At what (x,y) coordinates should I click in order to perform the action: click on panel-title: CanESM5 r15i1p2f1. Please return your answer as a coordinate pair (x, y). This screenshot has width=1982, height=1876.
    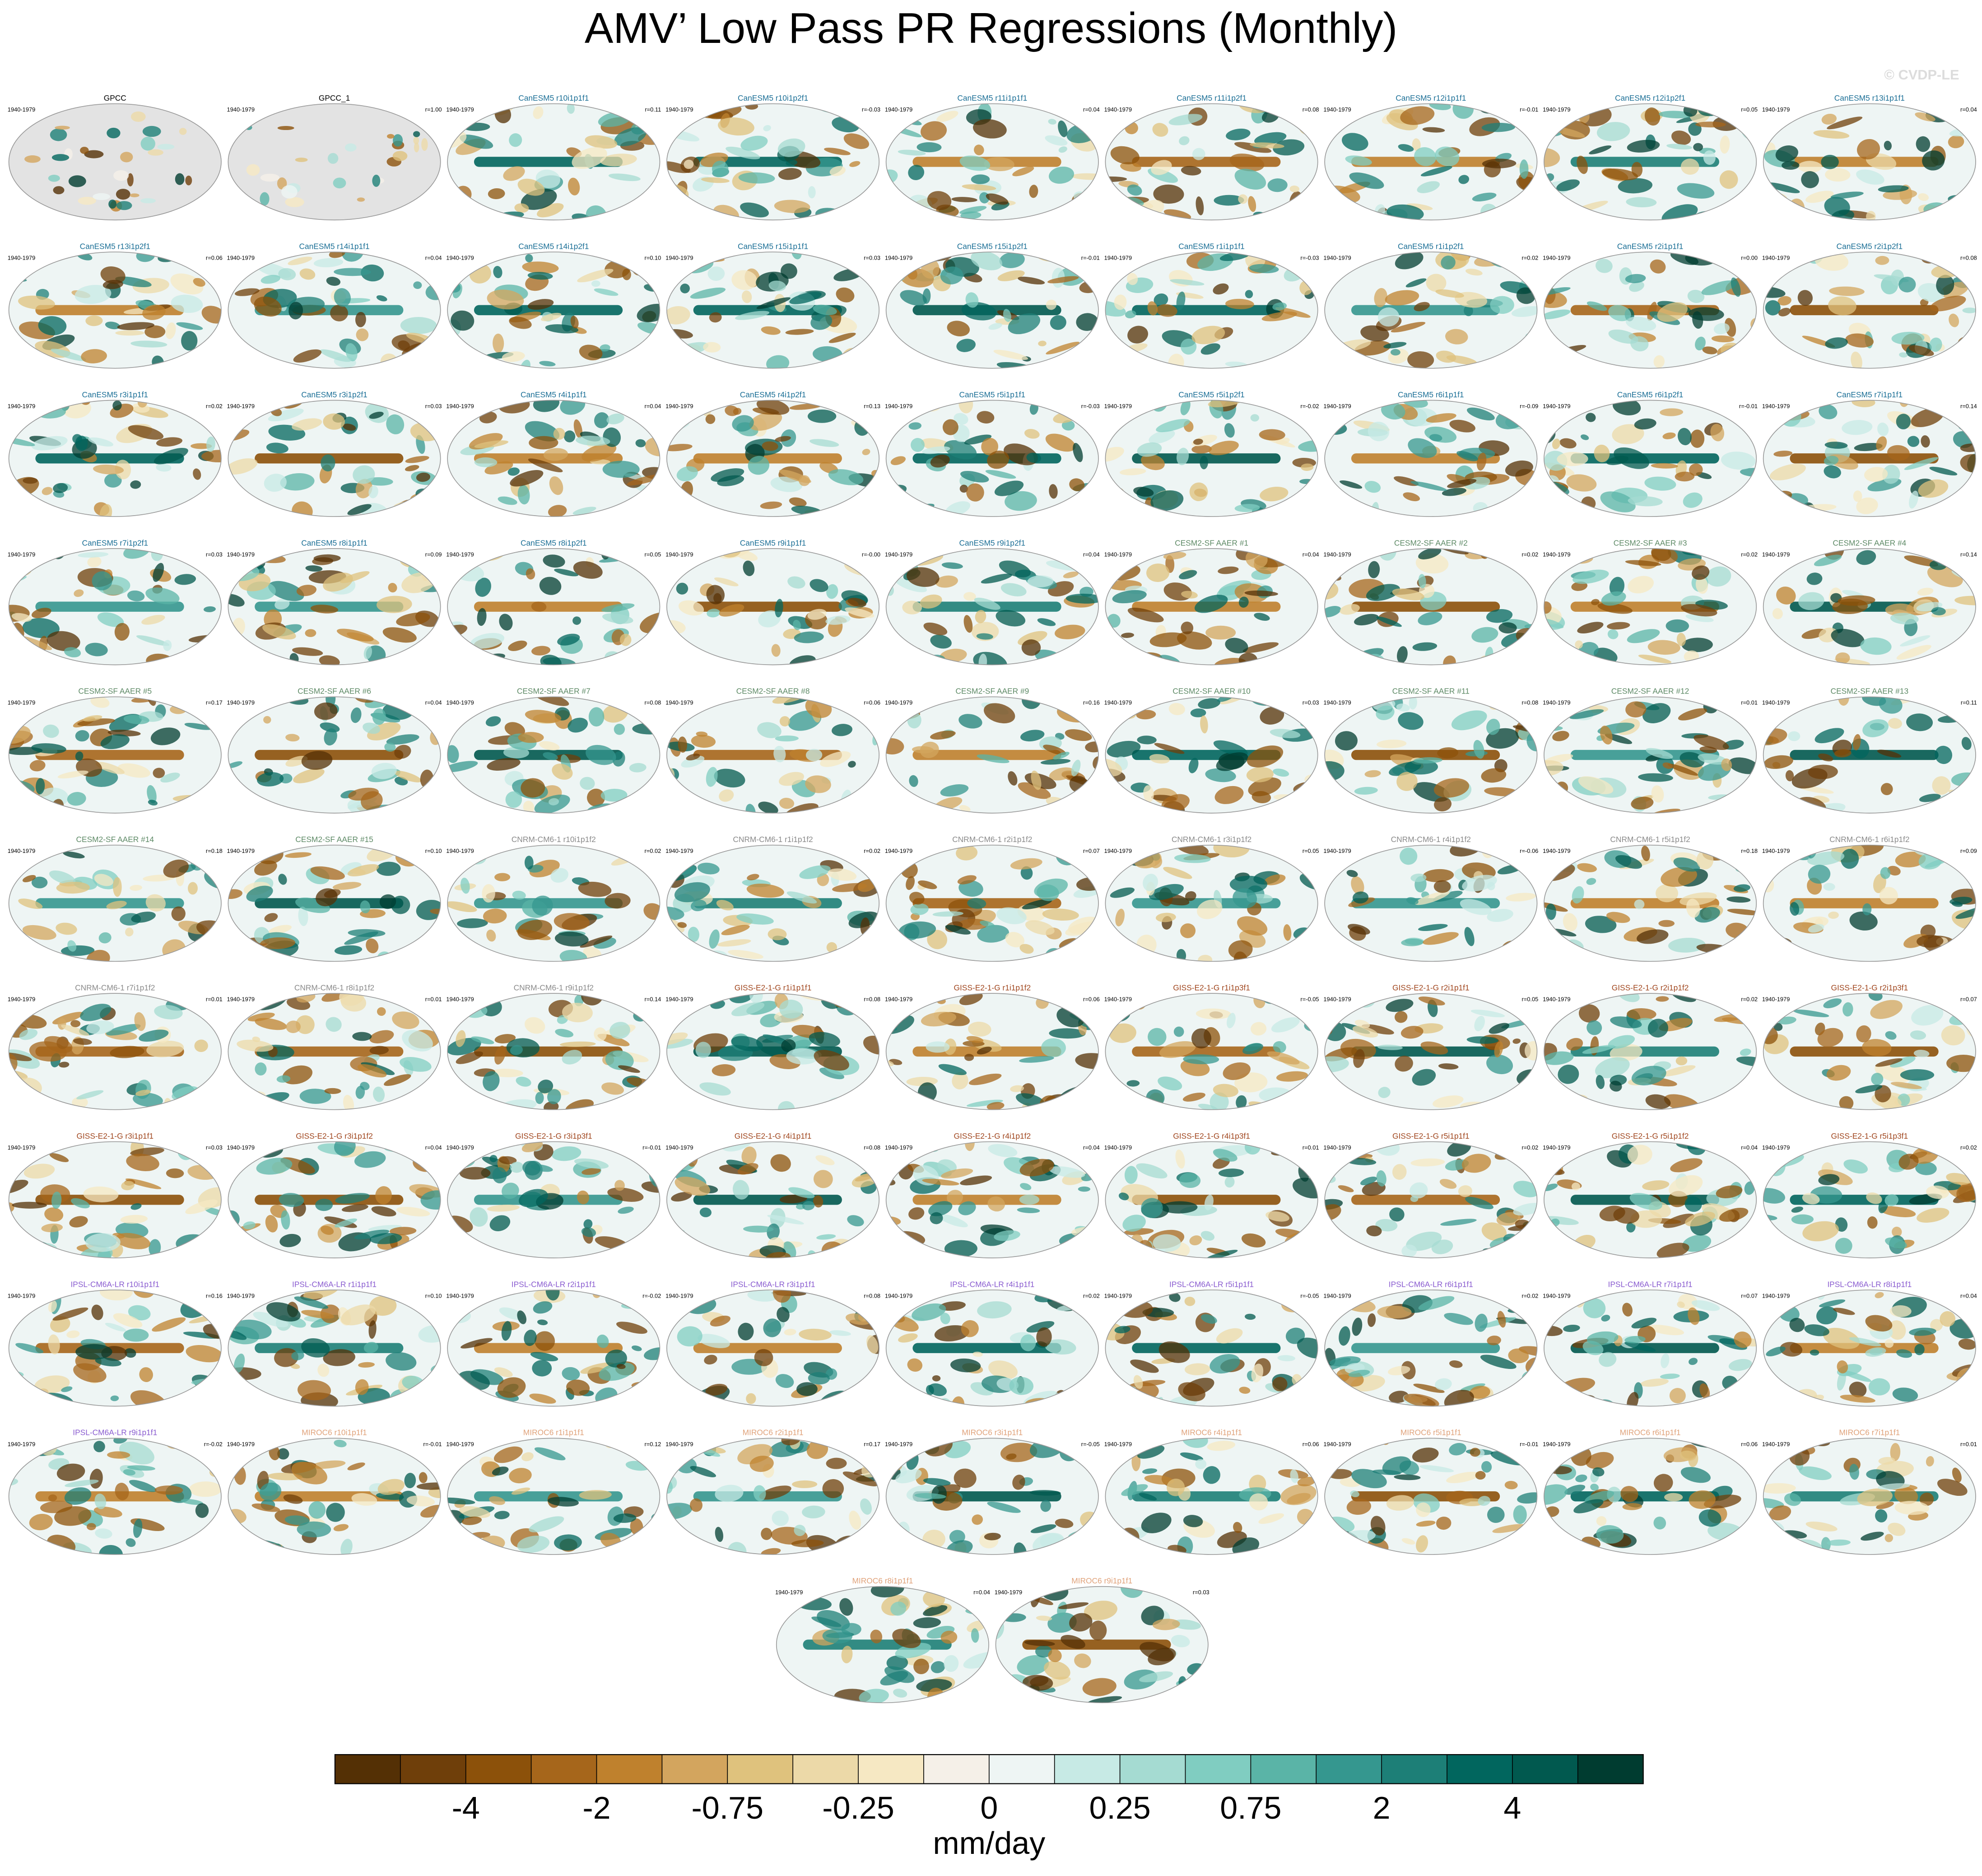
    Looking at the image, I should click on (993, 246).